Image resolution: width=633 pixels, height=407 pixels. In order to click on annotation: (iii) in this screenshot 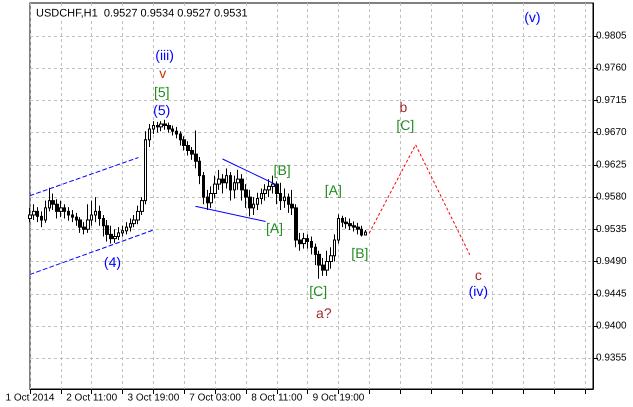, I will do `click(164, 54)`.